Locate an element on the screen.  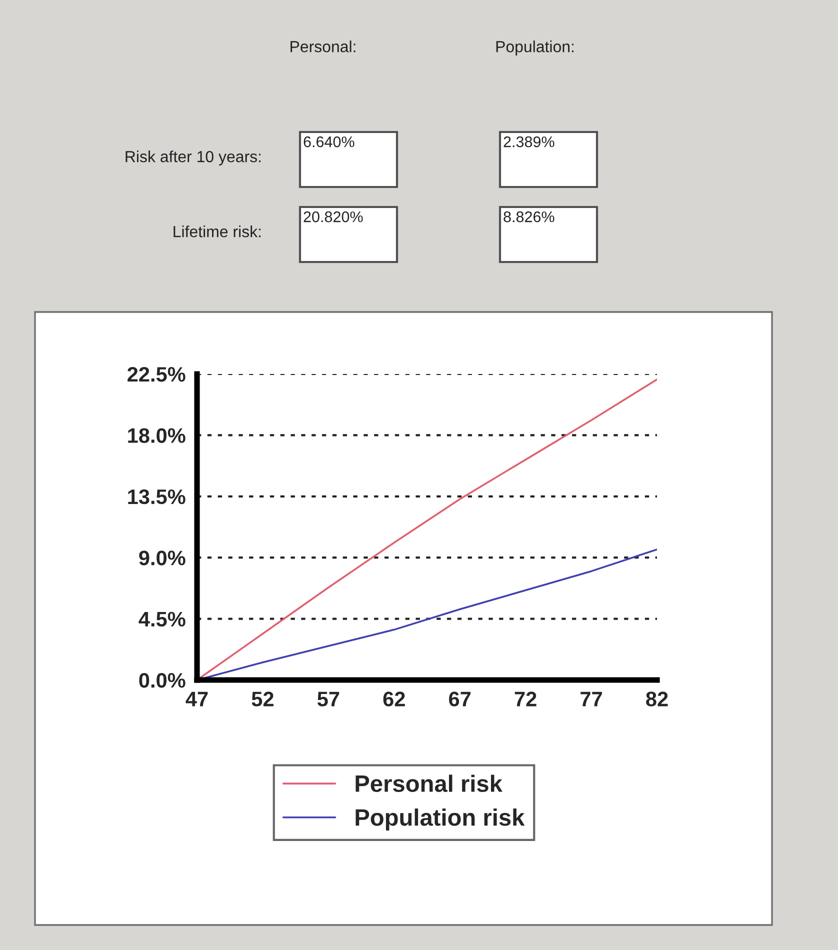
text: Personal: is located at coordinates (323, 46).